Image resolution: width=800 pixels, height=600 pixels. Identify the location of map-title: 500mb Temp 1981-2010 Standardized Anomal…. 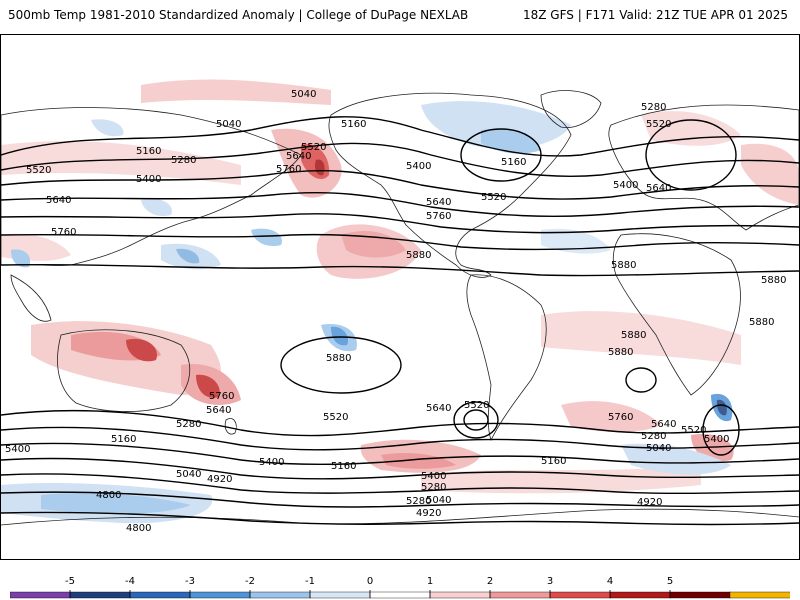
(238, 15).